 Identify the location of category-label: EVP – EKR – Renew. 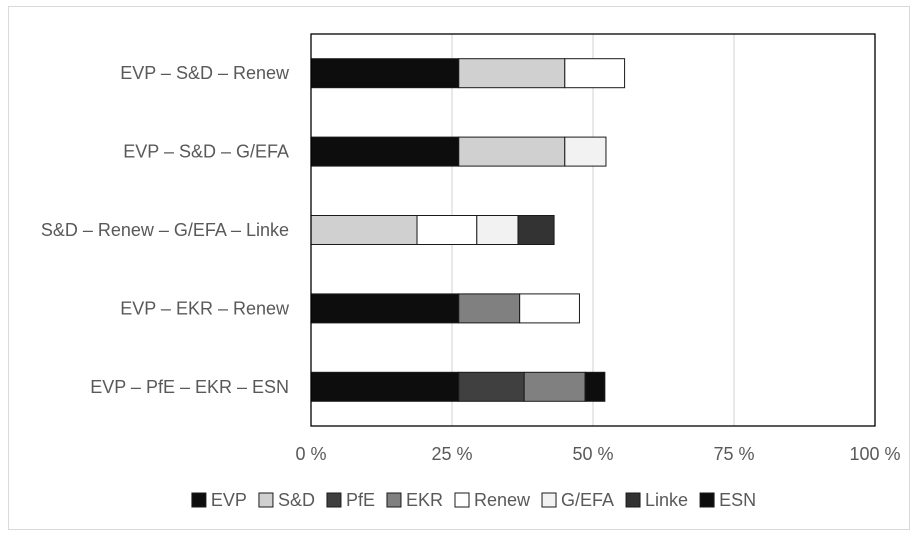
(205, 308).